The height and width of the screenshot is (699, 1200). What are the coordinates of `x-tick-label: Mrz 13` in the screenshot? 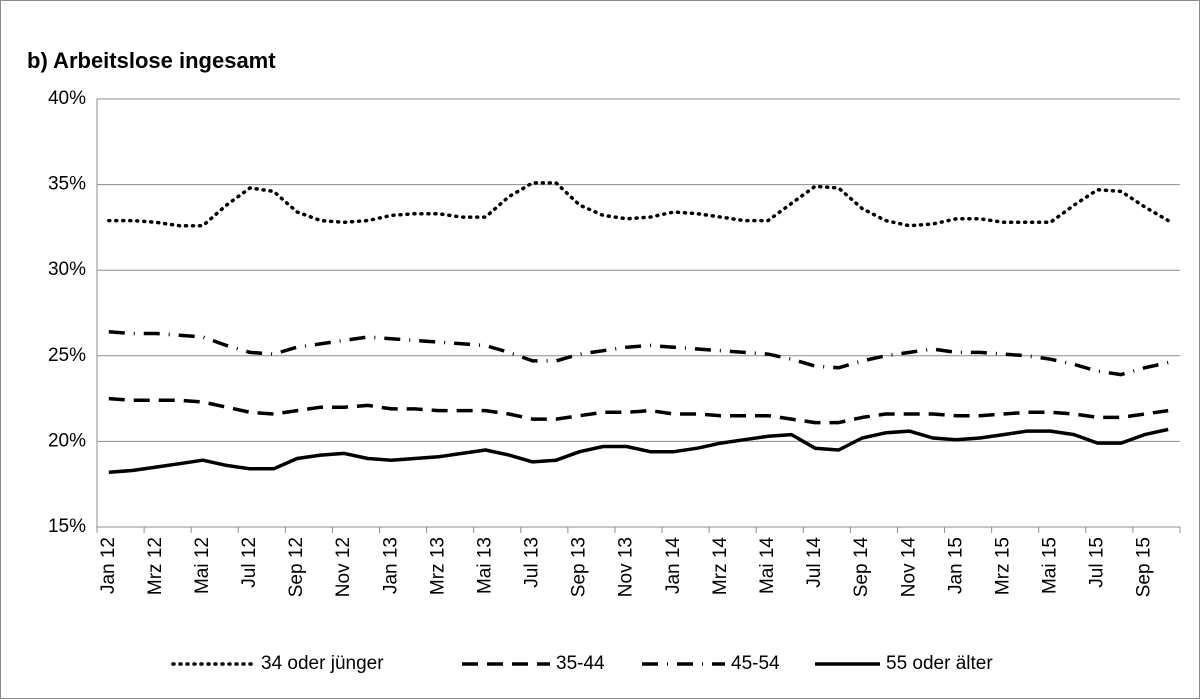 It's located at (437, 566).